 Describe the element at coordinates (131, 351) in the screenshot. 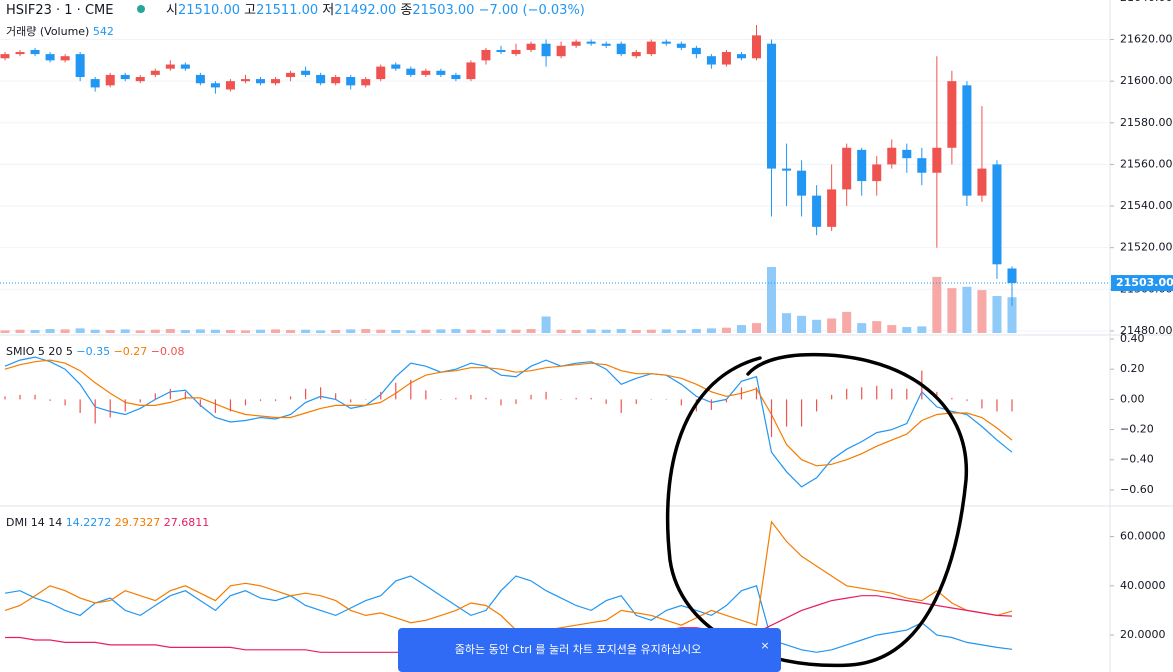

I see `smio-value: −0.27` at that location.